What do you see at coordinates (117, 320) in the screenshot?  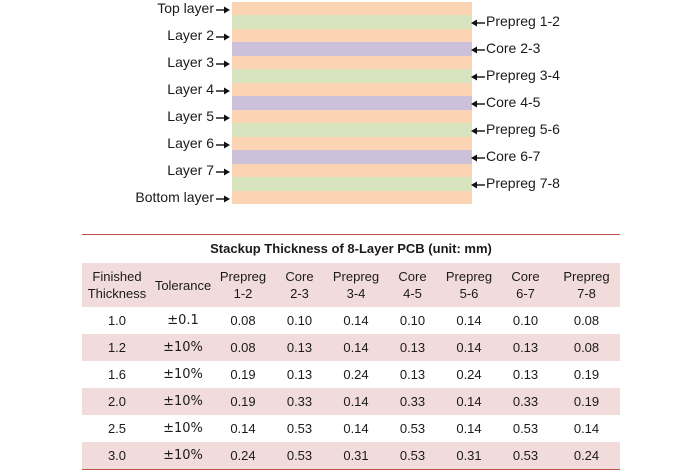 I see `table-cell: 1.0` at bounding box center [117, 320].